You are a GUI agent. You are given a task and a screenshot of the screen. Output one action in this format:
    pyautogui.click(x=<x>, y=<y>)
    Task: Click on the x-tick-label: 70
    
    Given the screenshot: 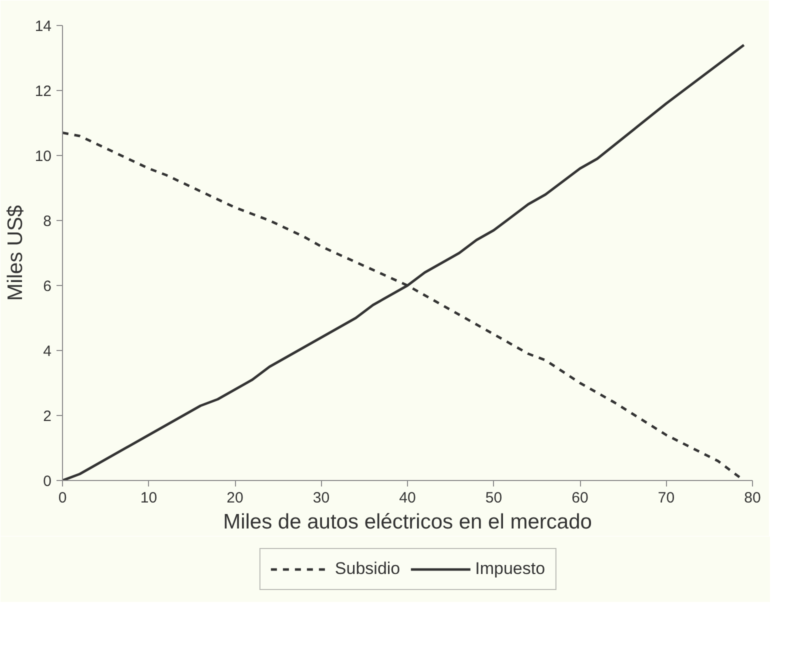 What is the action you would take?
    pyautogui.click(x=666, y=498)
    